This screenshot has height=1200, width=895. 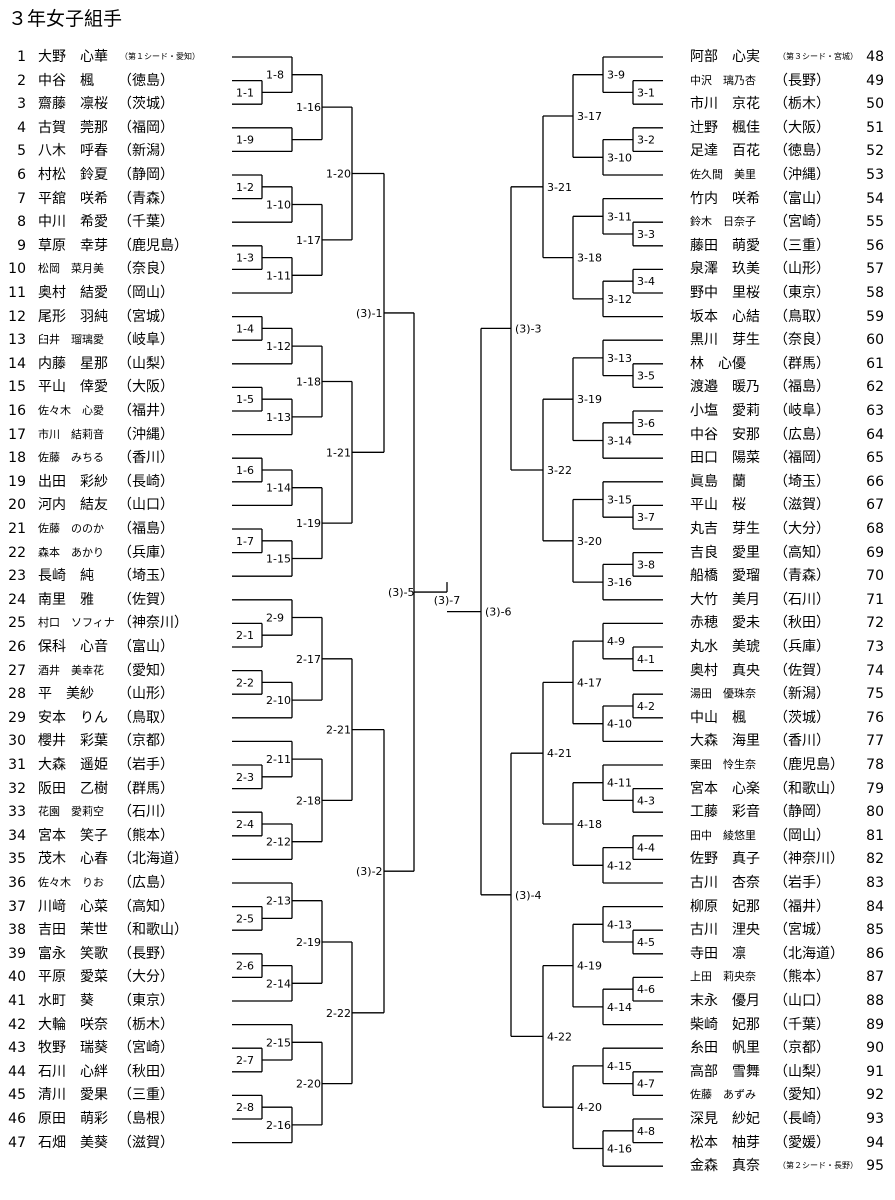 What do you see at coordinates (17, 1048) in the screenshot?
I see `player-number: 43` at bounding box center [17, 1048].